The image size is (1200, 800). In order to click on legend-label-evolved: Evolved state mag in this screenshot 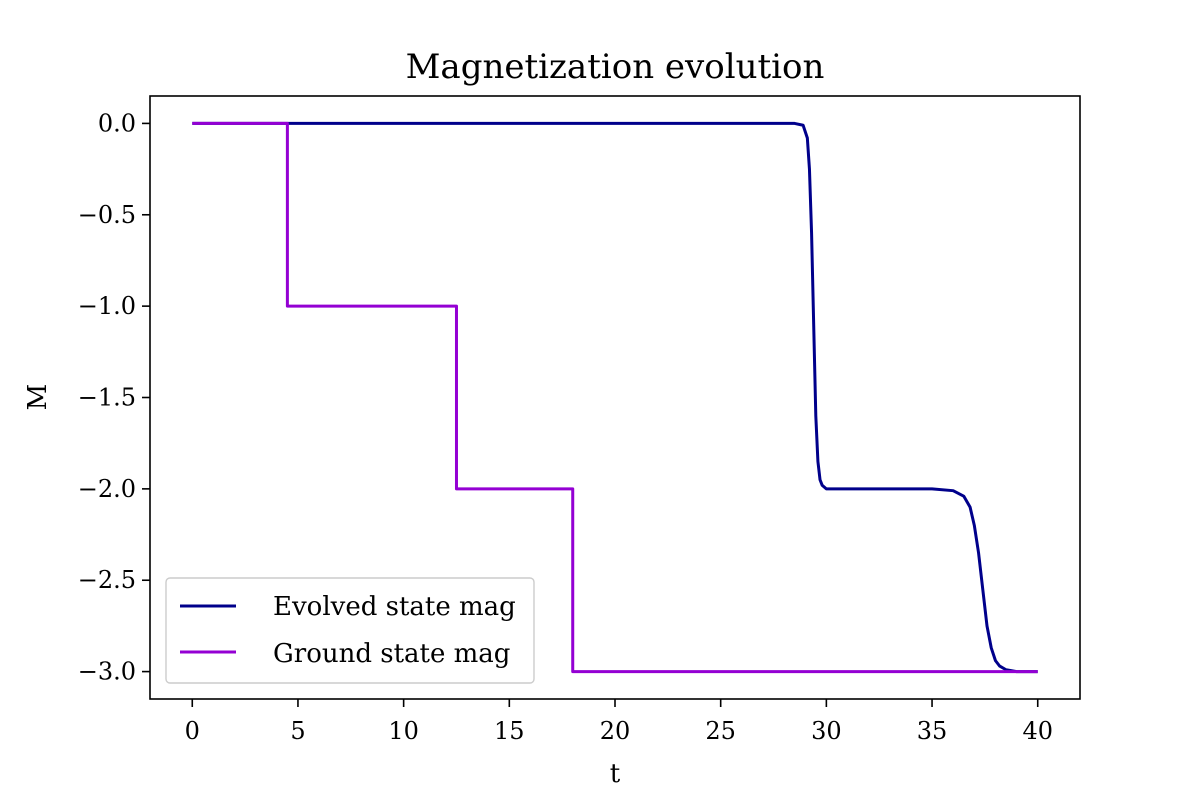, I will do `click(394, 607)`.